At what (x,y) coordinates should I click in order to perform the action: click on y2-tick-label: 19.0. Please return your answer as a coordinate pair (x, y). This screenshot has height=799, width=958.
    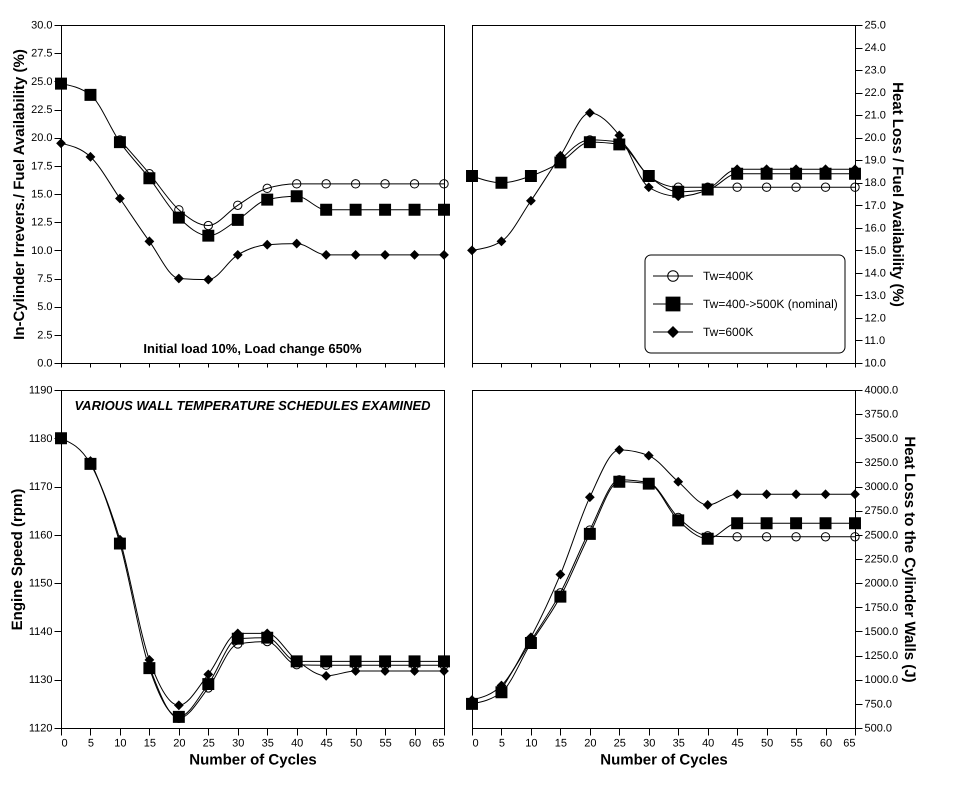
    Looking at the image, I should click on (875, 160).